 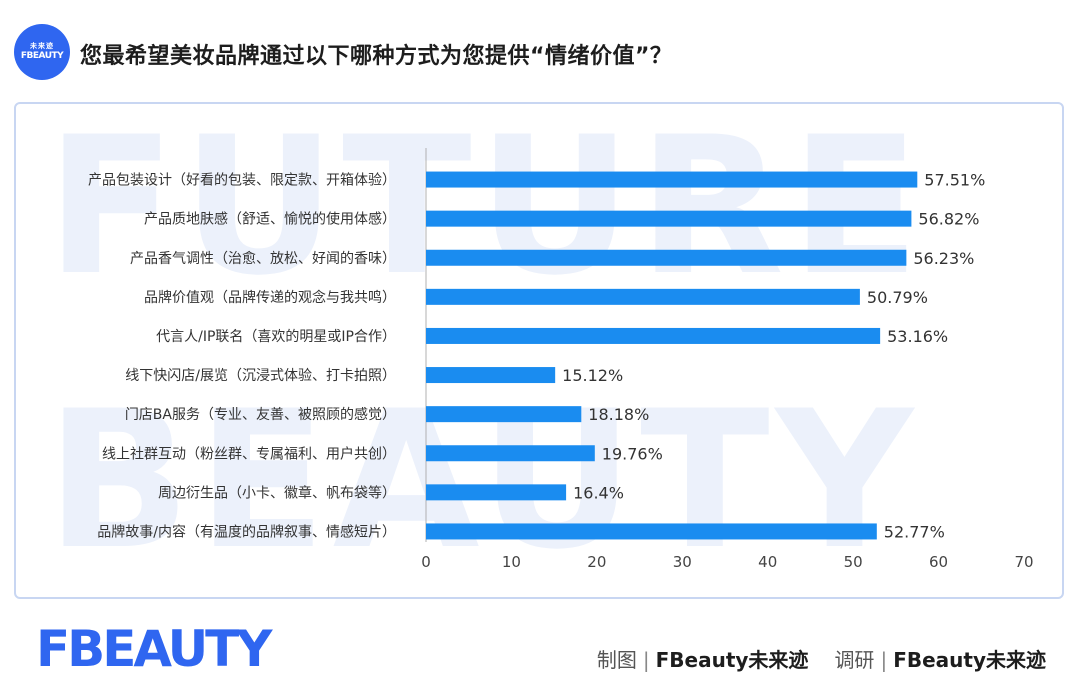 I want to click on header: 未来迹 FBEAUTY 您最希望美妆品牌通过以下哪种方式为您提供“情绪价值”？, so click(x=539, y=52).